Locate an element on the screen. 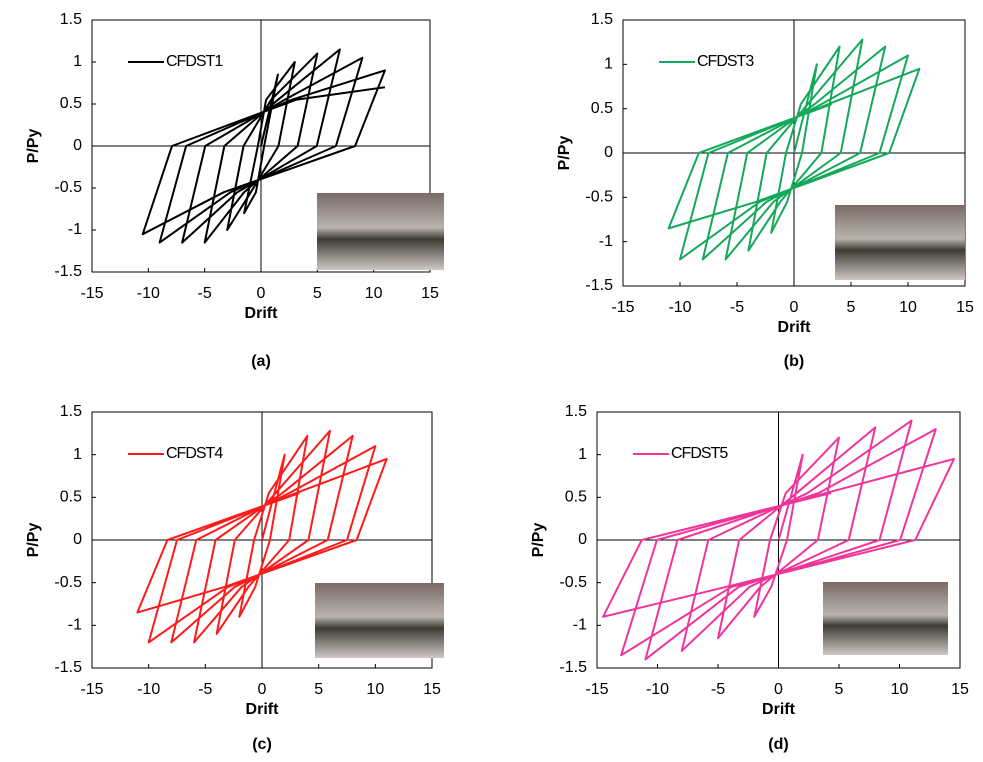 Image resolution: width=983 pixels, height=762 pixels. legend-label: CFDST3 is located at coordinates (725, 61).